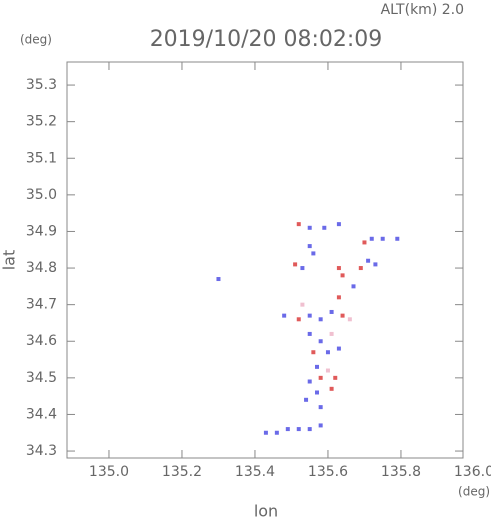  Describe the element at coordinates (422, 10) in the screenshot. I see `altitude-label: ALT(km) 2.0` at that location.